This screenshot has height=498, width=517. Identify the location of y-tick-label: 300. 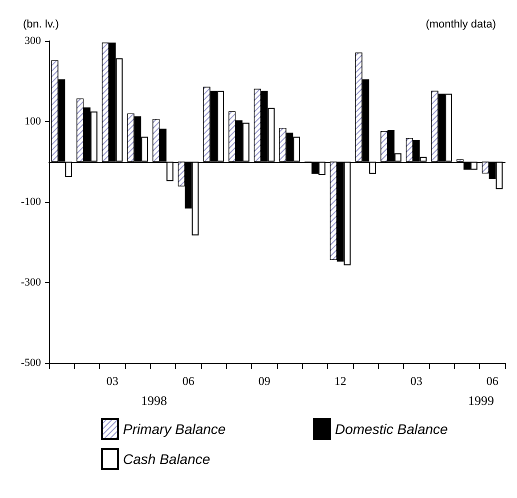
(33, 41).